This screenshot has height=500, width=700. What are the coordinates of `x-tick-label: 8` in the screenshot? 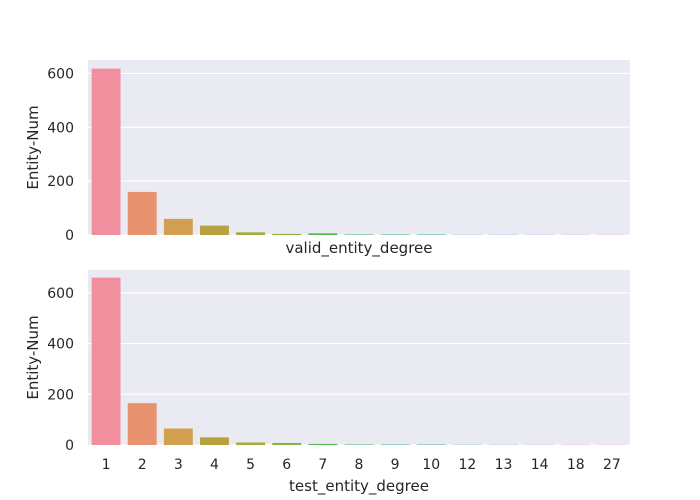 It's located at (359, 465).